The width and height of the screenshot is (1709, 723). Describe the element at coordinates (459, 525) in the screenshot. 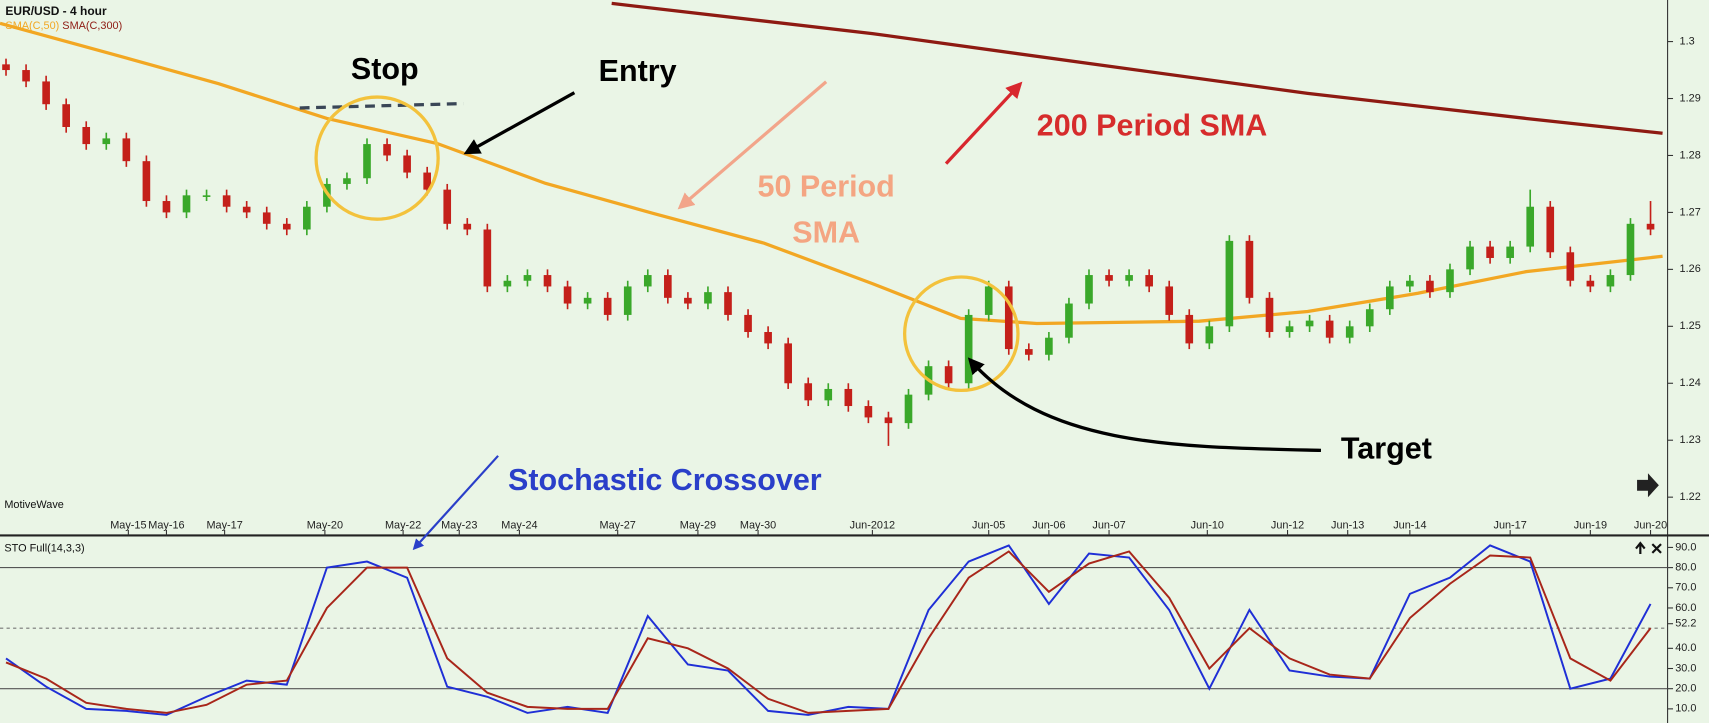

I see `x-tick-label: May-23` at that location.